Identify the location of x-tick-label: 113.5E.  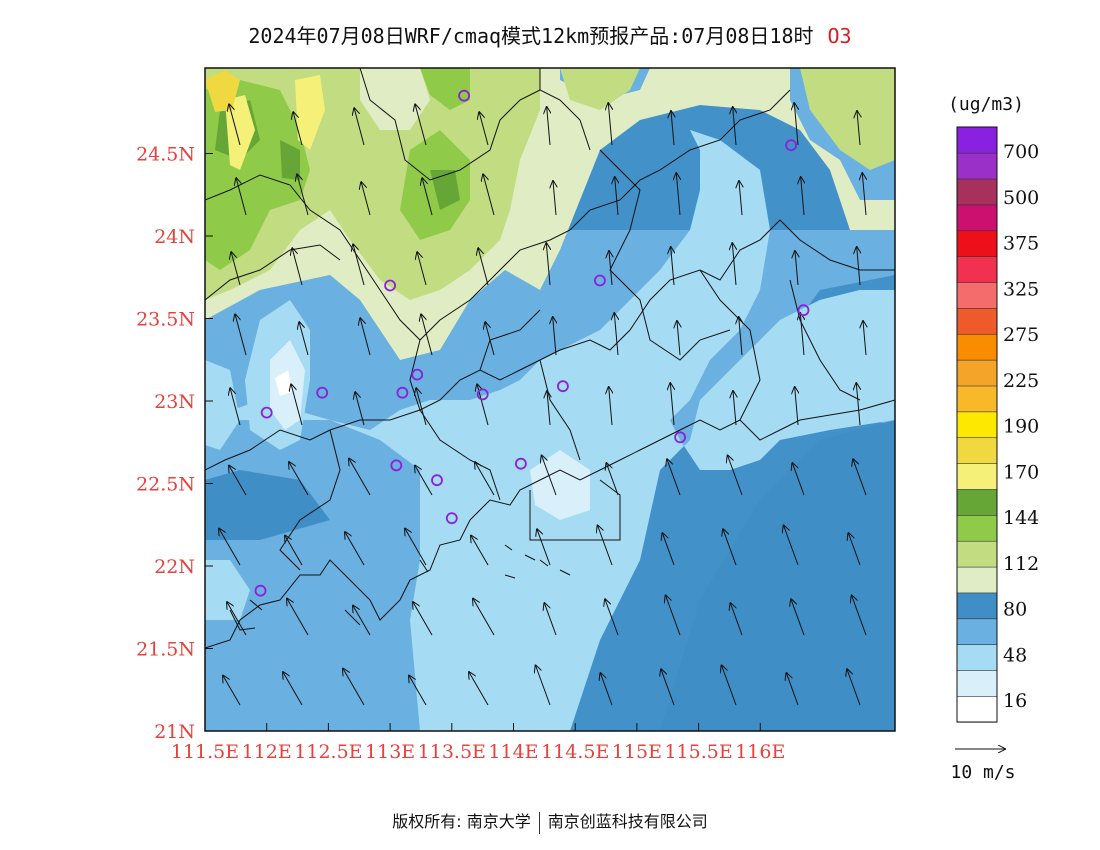
(452, 752).